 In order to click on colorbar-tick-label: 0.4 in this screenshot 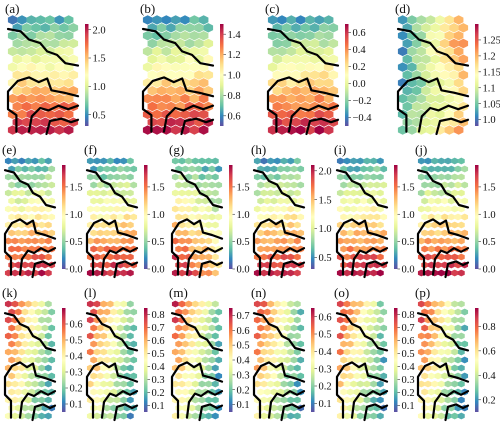, I will do `click(409, 367)`.